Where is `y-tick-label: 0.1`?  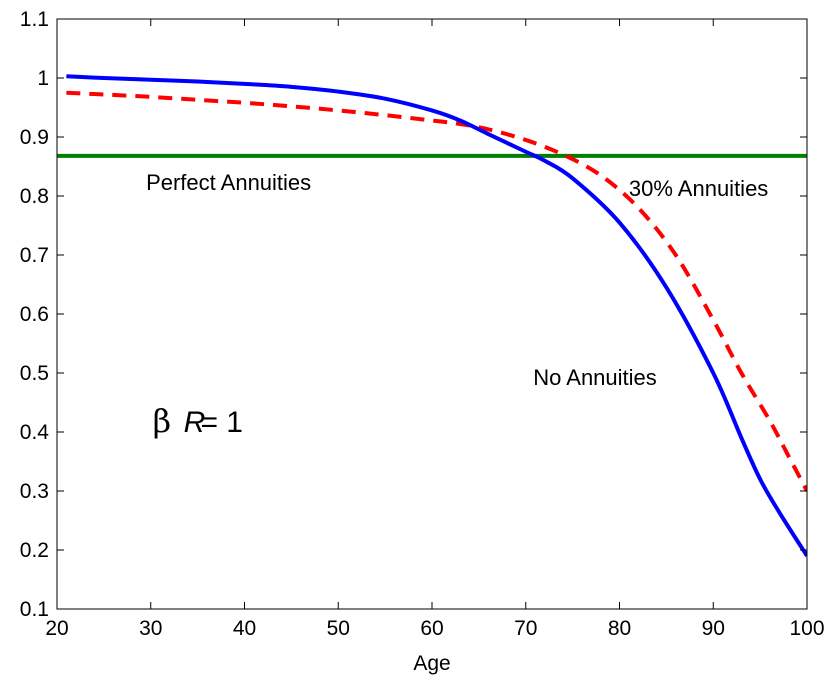 y-tick-label: 0.1 is located at coordinates (34, 609).